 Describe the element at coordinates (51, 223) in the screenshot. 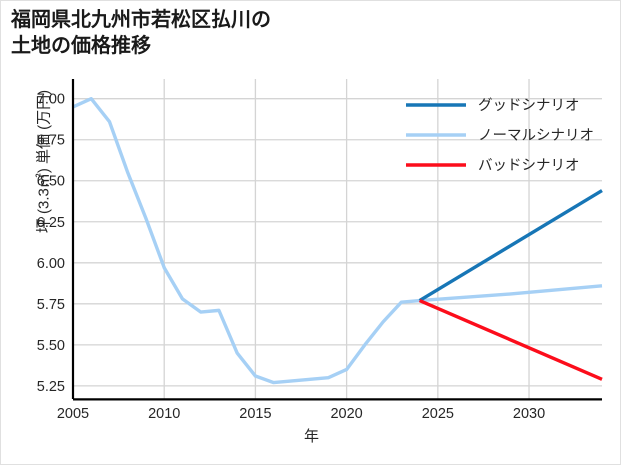

I see `y-tick-label: 6.25` at that location.